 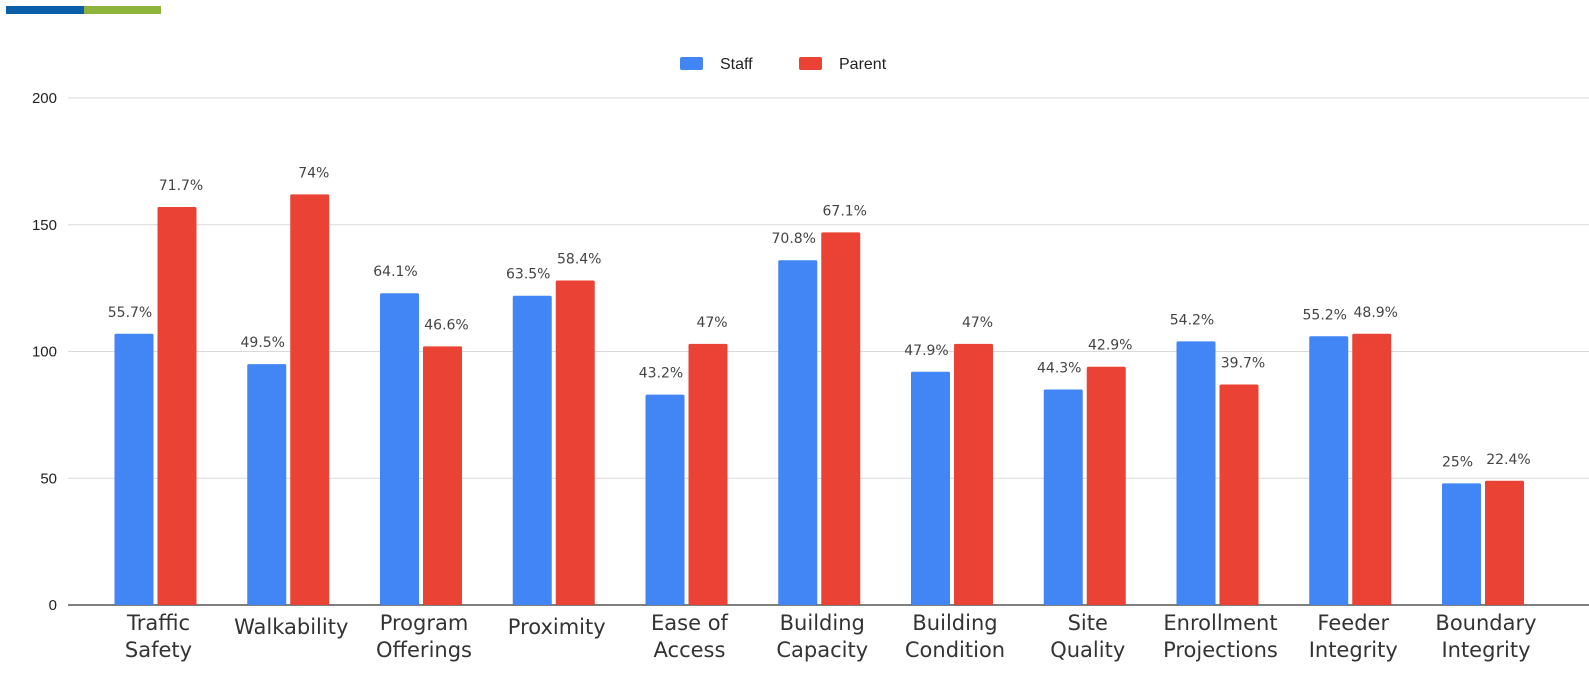 What do you see at coordinates (158, 623) in the screenshot?
I see `category-label-line: Traffic` at bounding box center [158, 623].